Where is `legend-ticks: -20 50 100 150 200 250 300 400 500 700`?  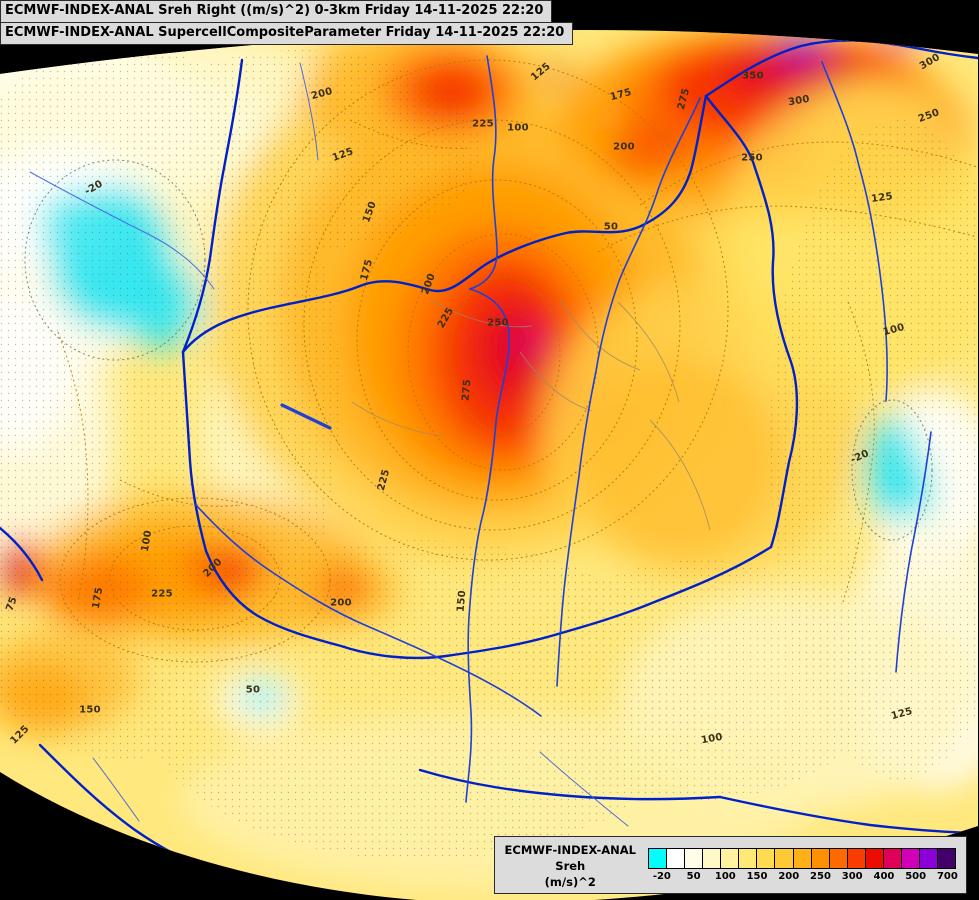 legend-ticks: -20 50 100 150 200 250 300 400 500 700 is located at coordinates (803, 876).